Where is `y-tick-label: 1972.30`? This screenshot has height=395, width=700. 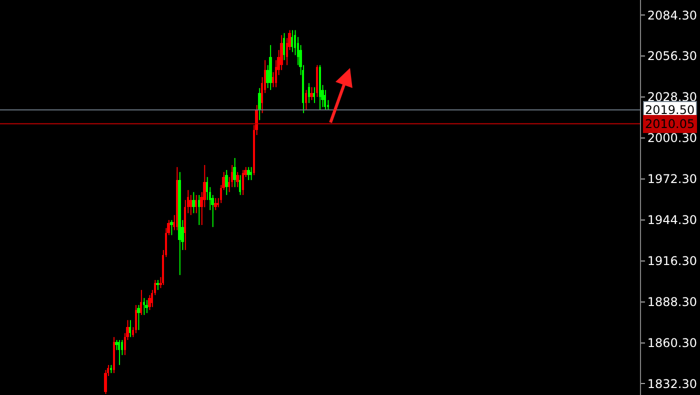 y-tick-label: 1972.30 is located at coordinates (672, 179).